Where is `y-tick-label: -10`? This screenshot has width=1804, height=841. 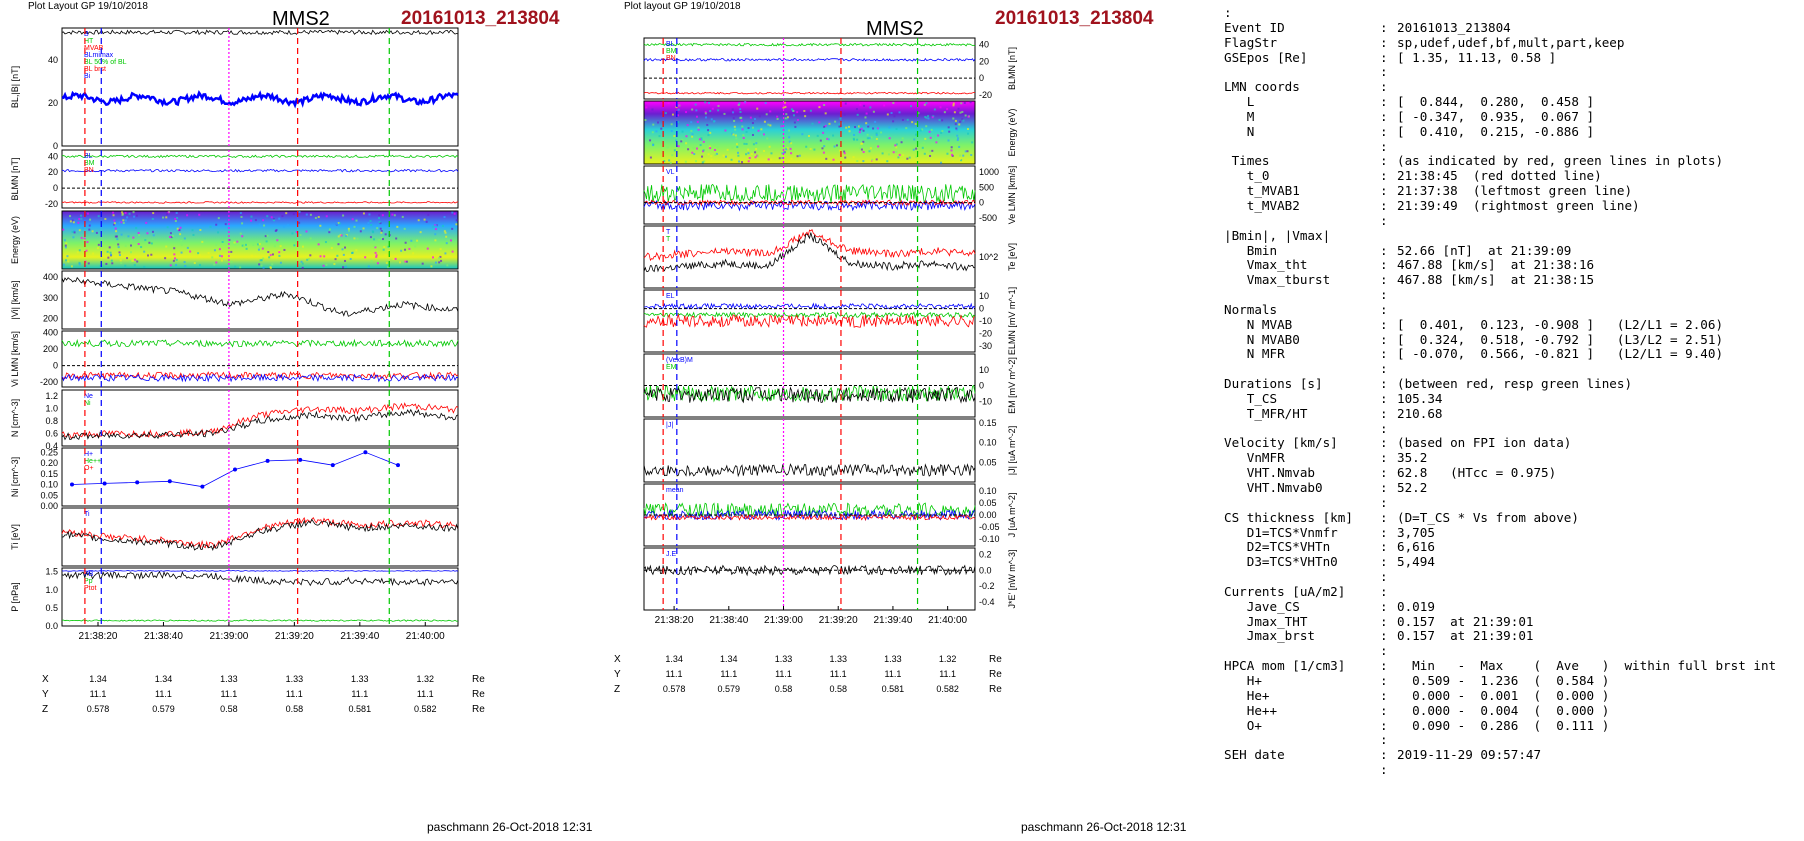 y-tick-label: -10 is located at coordinates (985, 401).